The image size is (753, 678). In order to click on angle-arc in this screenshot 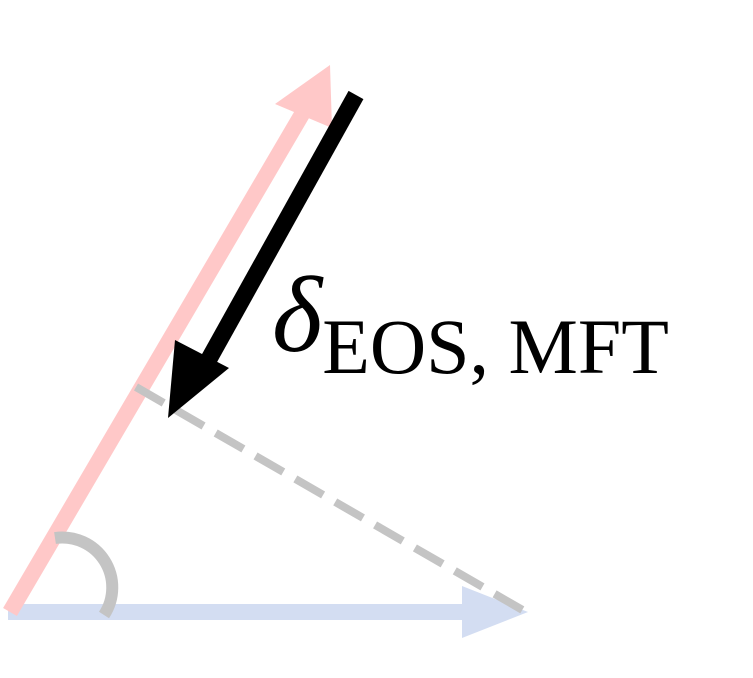, I will do `click(86, 575)`.